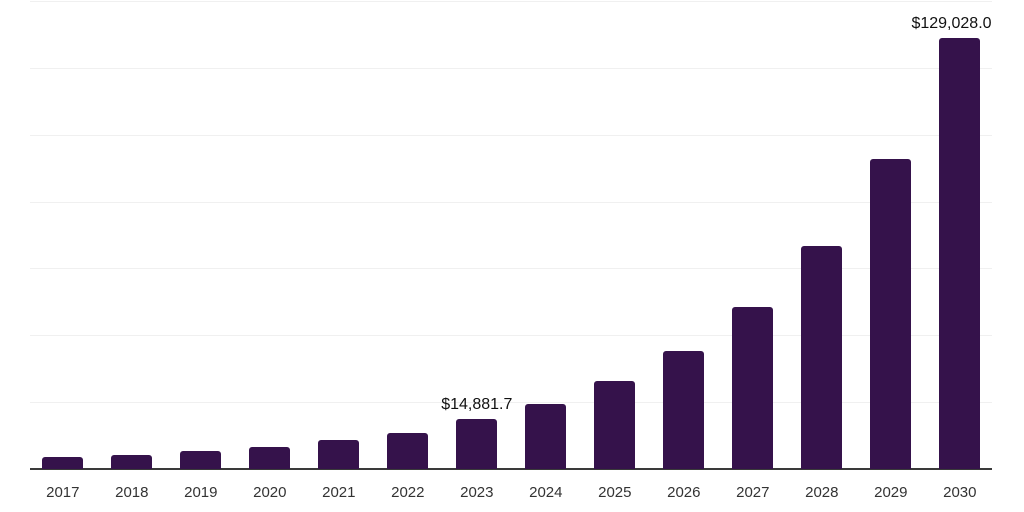  Describe the element at coordinates (891, 313) in the screenshot. I see `bar-2029` at that location.